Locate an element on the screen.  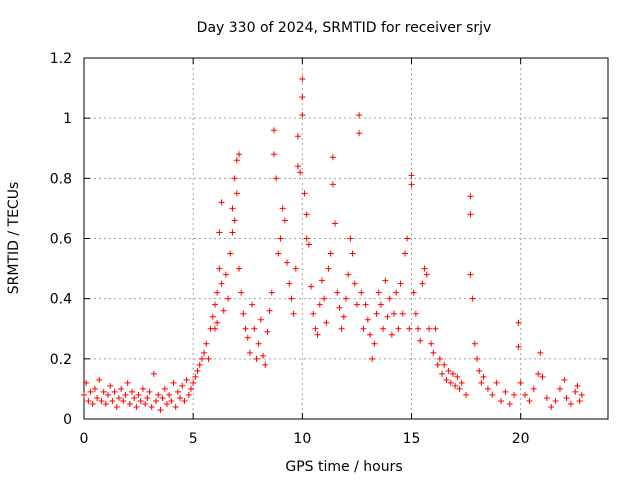
y-tick-label: 0.2 is located at coordinates (61, 360).